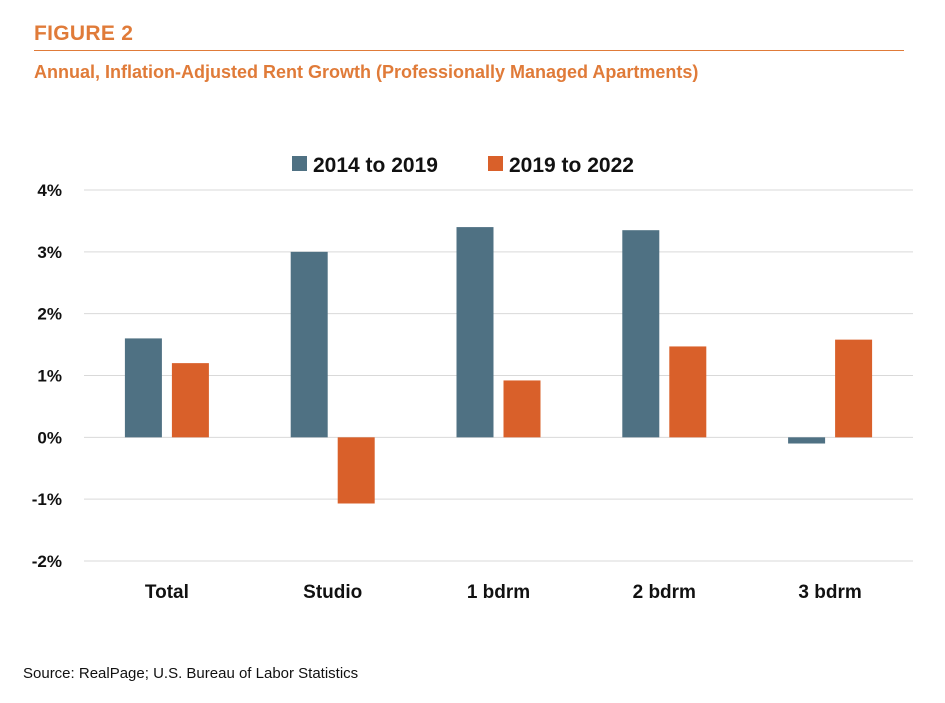 This screenshot has width=945, height=703. Describe the element at coordinates (47, 561) in the screenshot. I see `y-tick-label: -2%` at that location.